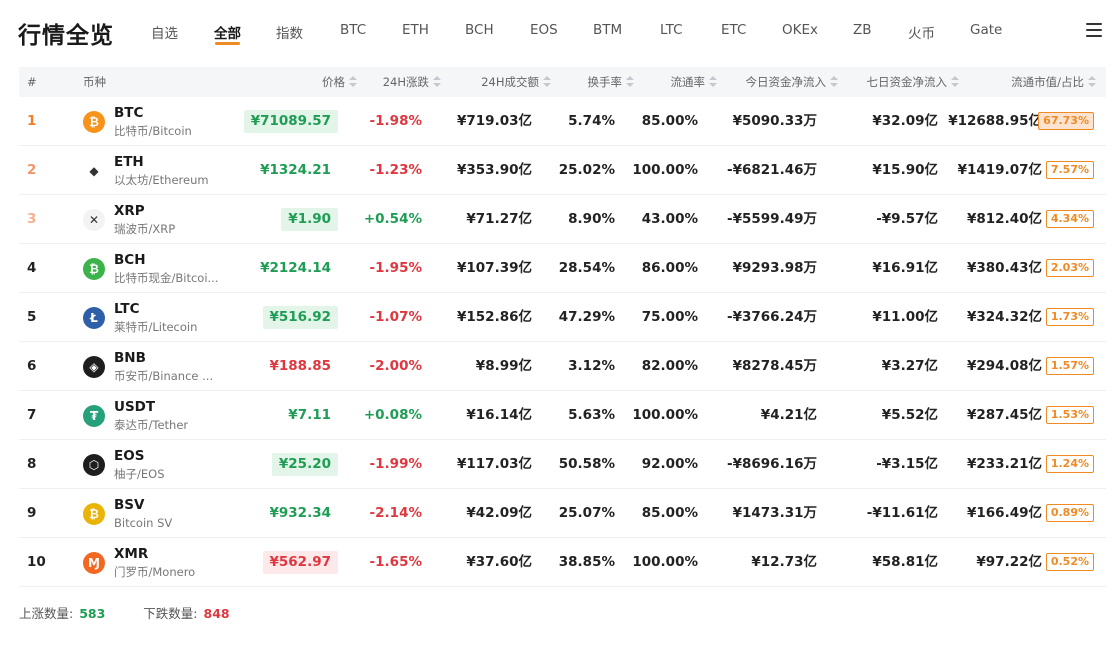 The width and height of the screenshot is (1114, 653). What do you see at coordinates (1069, 562) in the screenshot?
I see `market-share-badge: 0.52%` at bounding box center [1069, 562].